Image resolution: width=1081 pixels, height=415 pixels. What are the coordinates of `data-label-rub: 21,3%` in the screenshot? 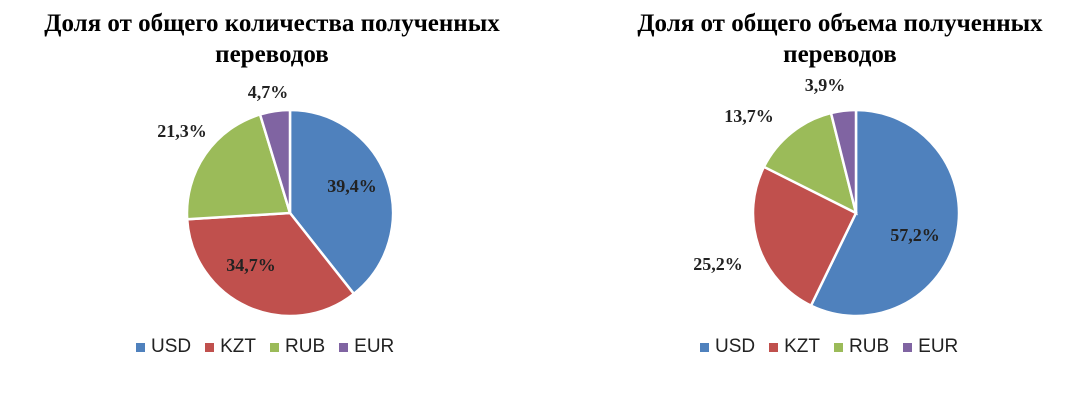 It's located at (182, 131).